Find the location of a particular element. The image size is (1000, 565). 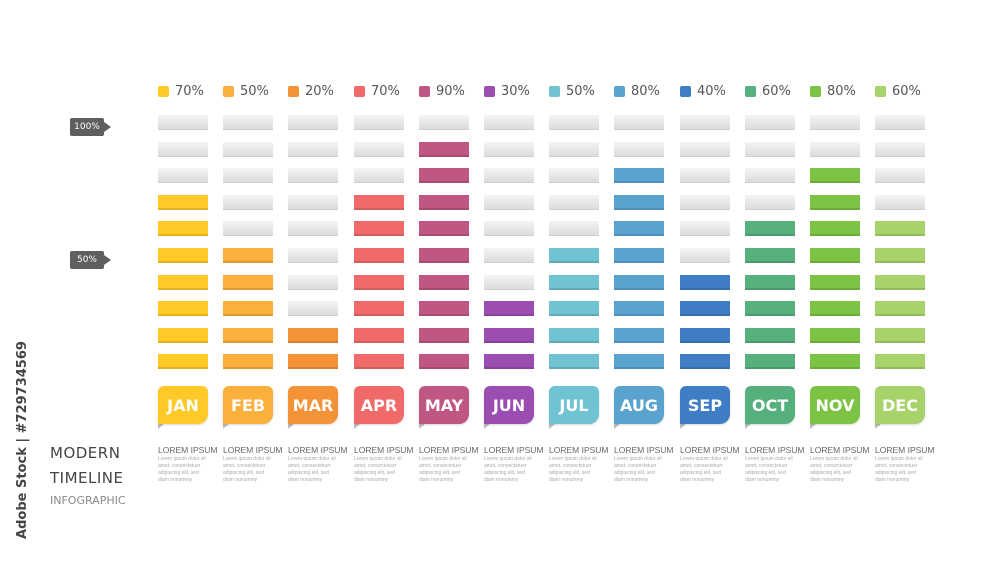

month-badge-dec: DEC is located at coordinates (900, 407).